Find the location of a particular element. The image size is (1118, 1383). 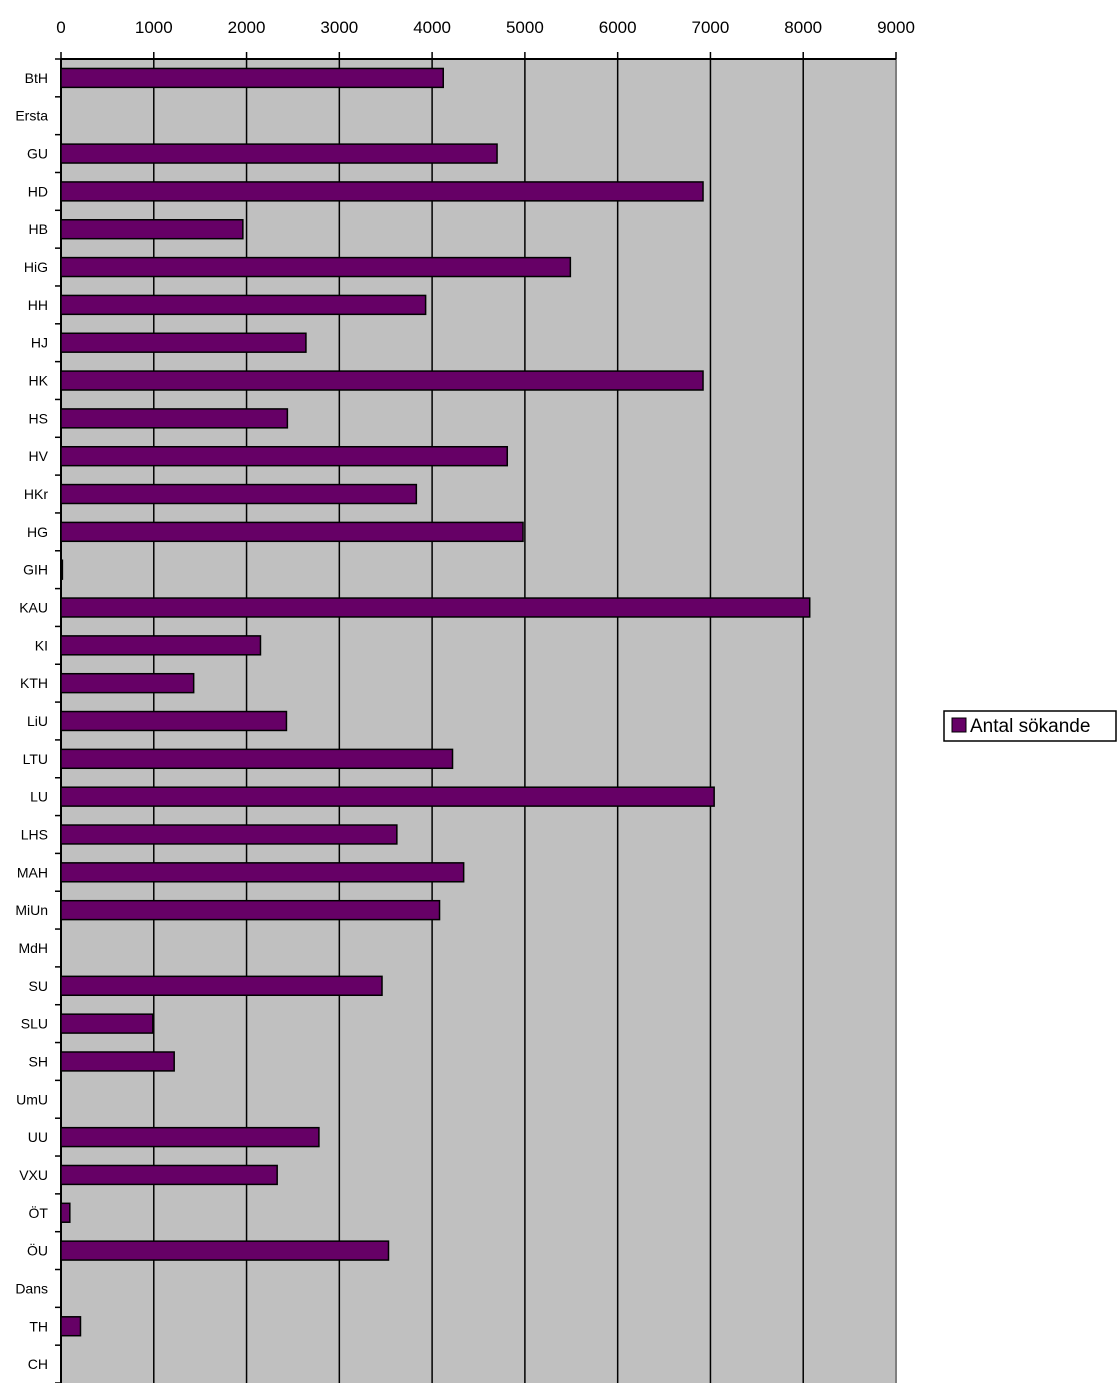

y-tick-label: LHS is located at coordinates (34, 834).